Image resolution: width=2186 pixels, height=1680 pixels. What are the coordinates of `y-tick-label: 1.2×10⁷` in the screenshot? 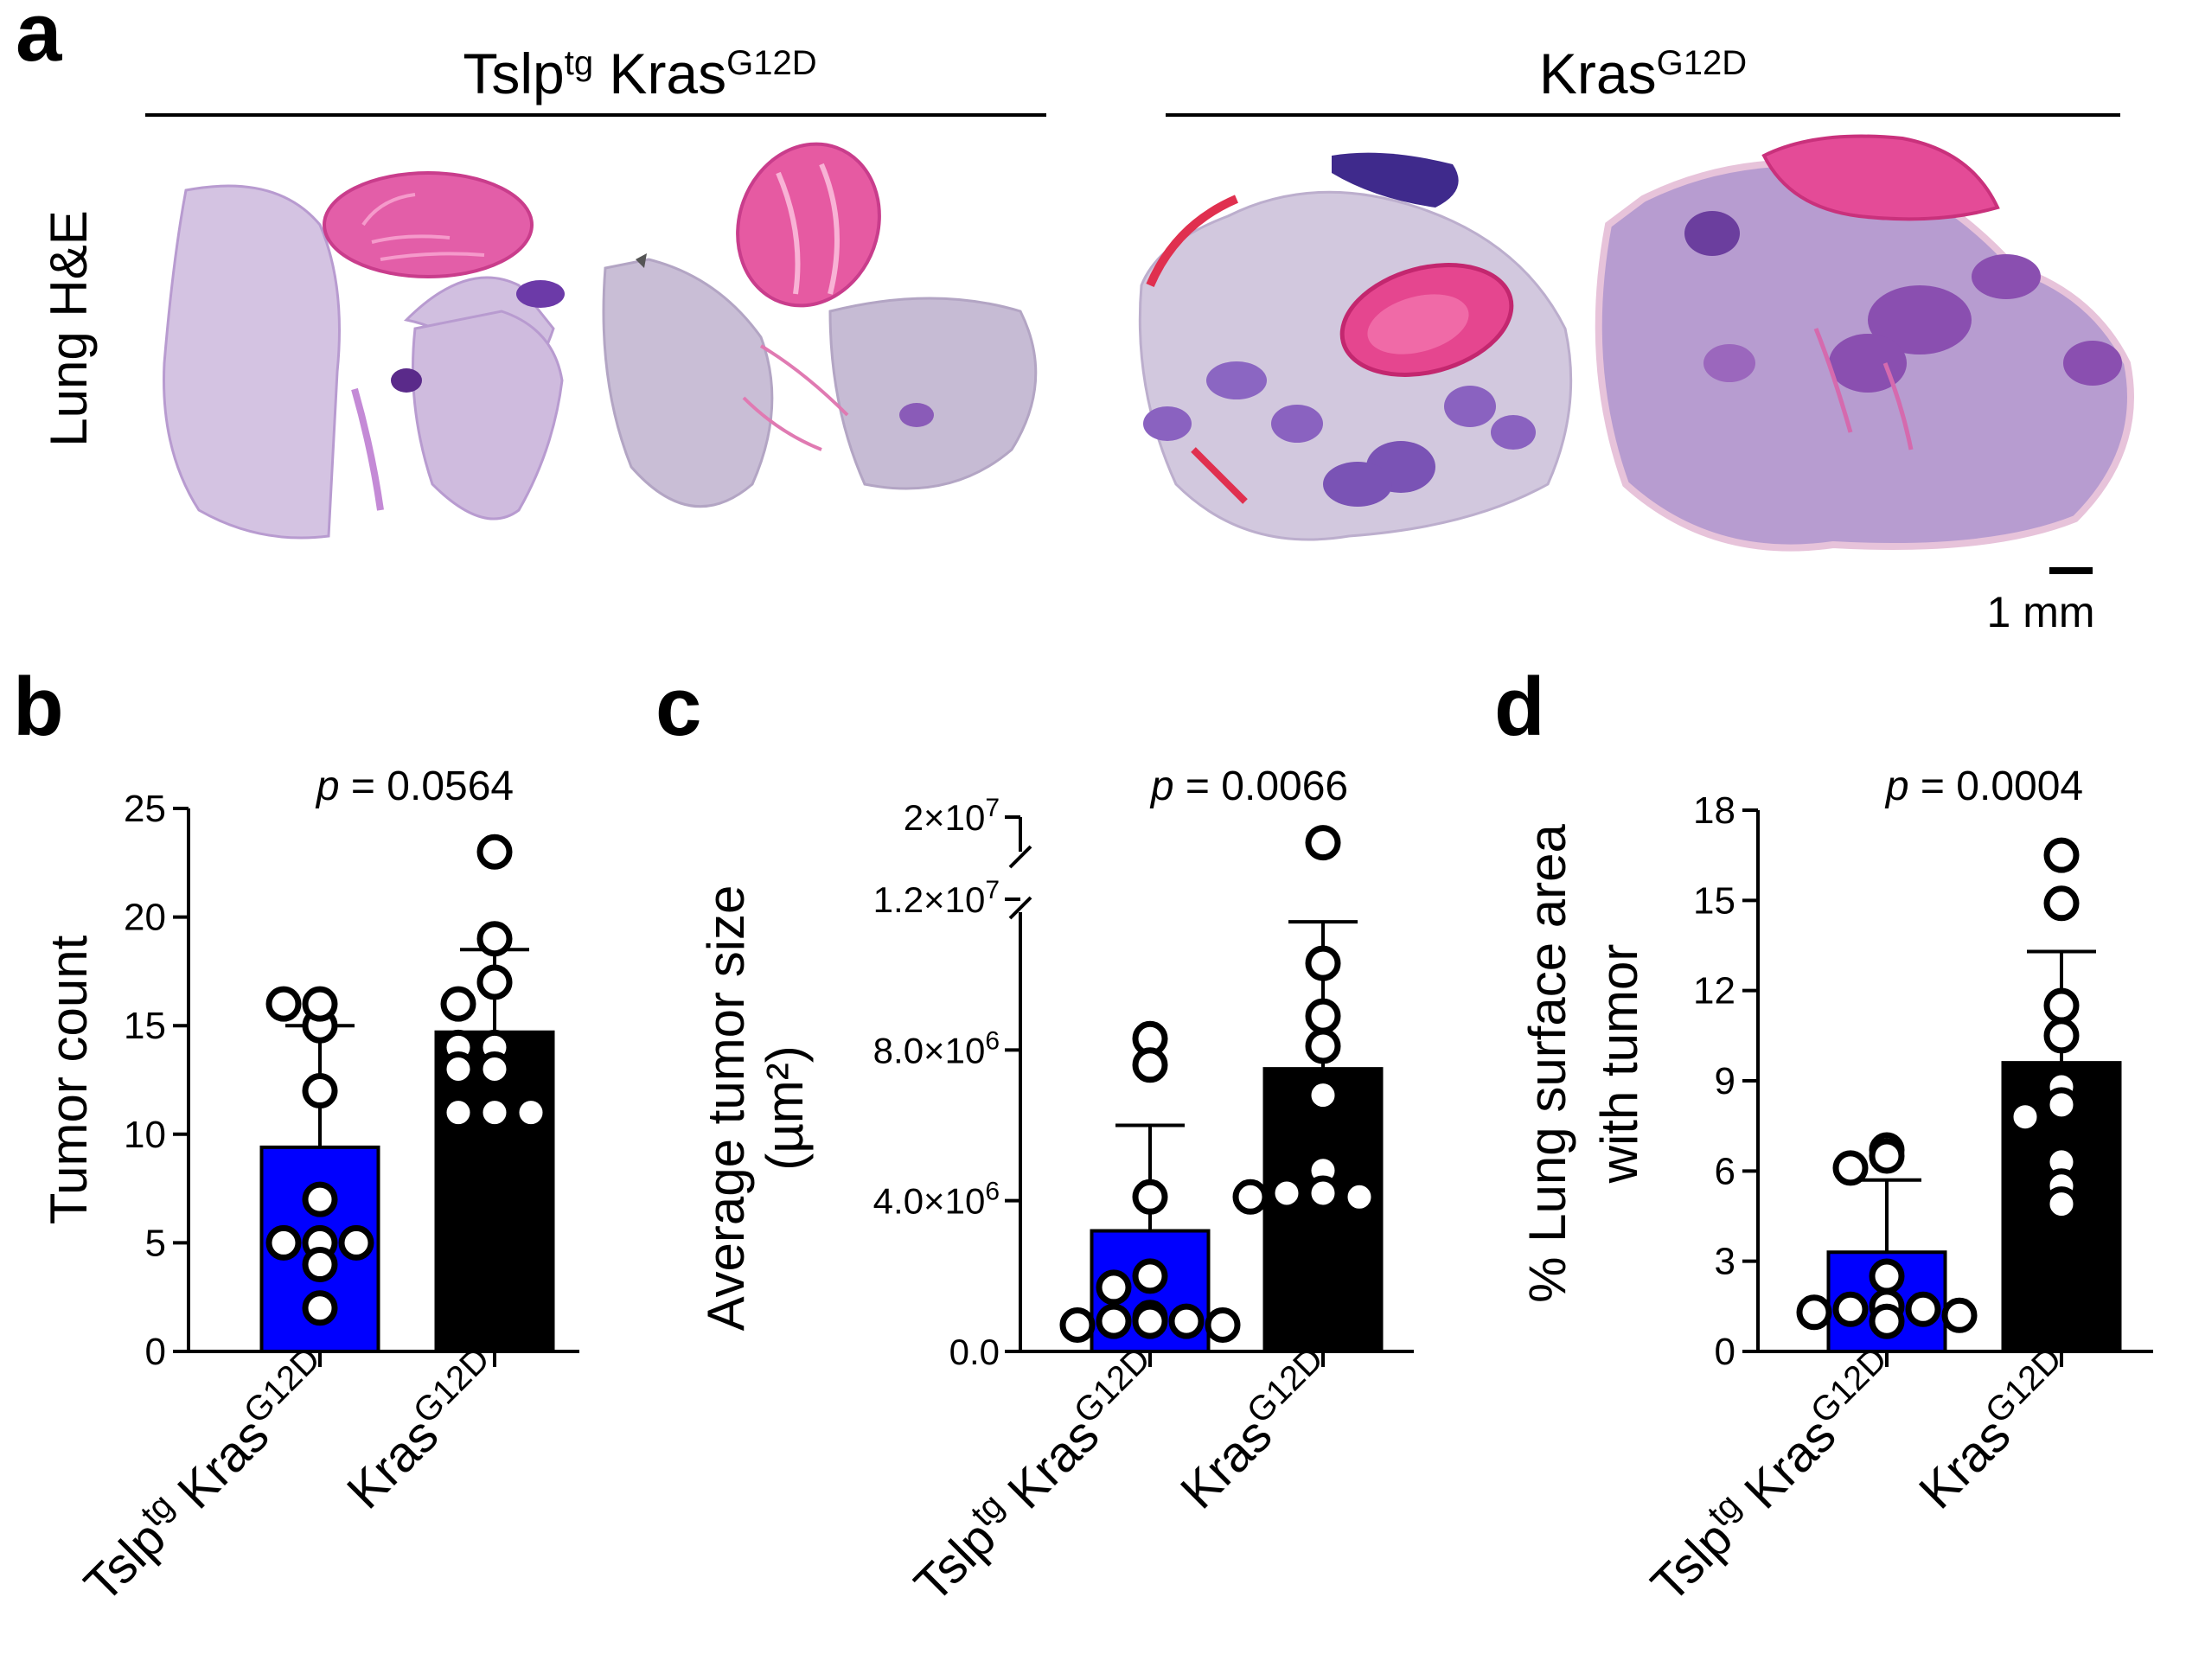 It's located at (936, 899).